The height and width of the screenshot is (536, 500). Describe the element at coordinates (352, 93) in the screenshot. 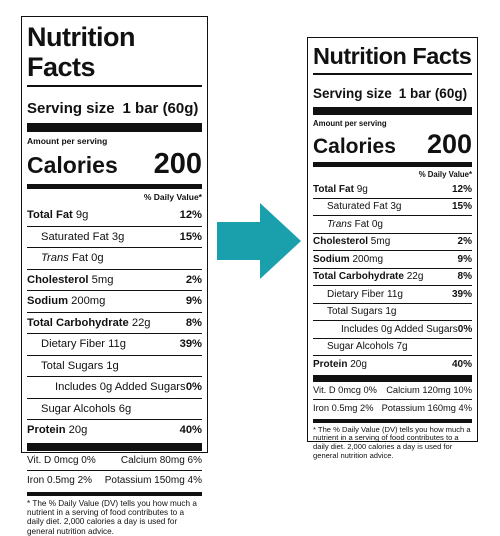

I see `serving-size-label: Serving size` at that location.